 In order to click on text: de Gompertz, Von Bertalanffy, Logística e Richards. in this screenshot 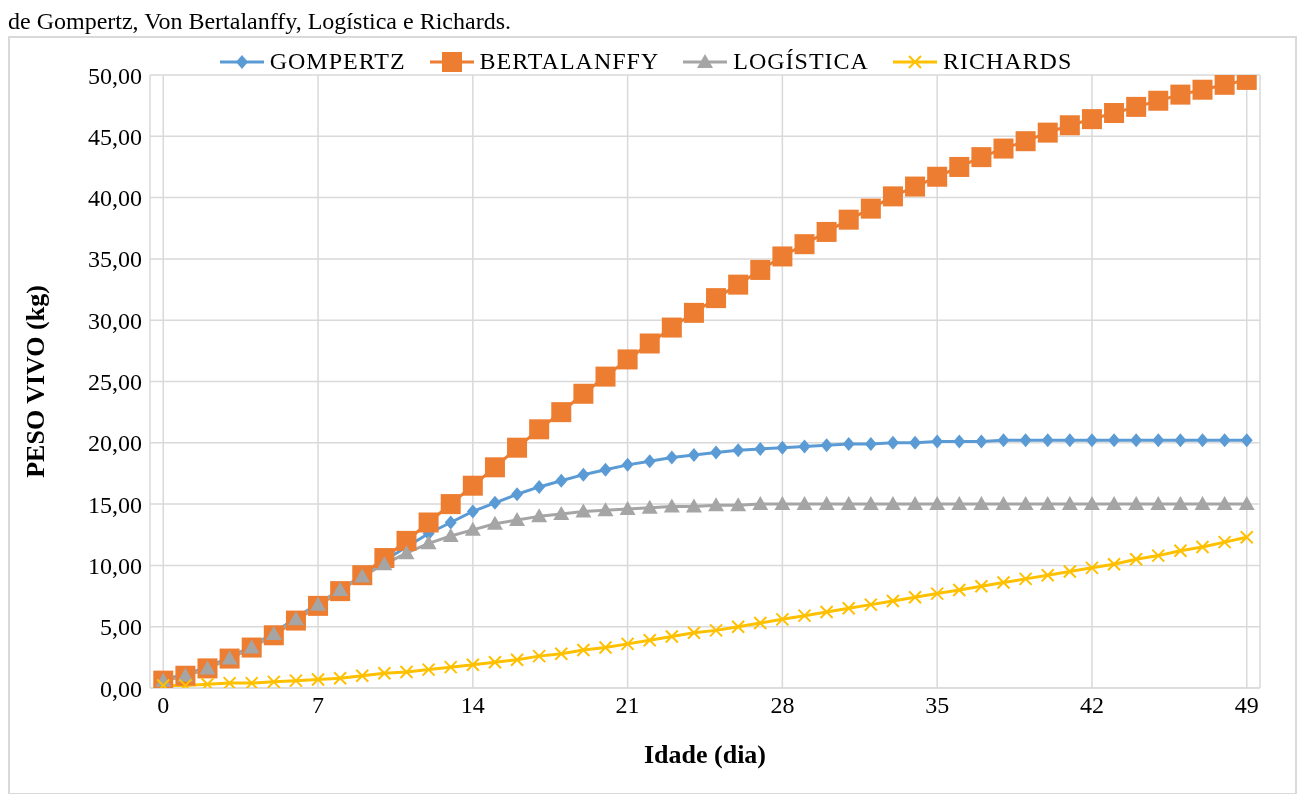, I will do `click(260, 21)`.